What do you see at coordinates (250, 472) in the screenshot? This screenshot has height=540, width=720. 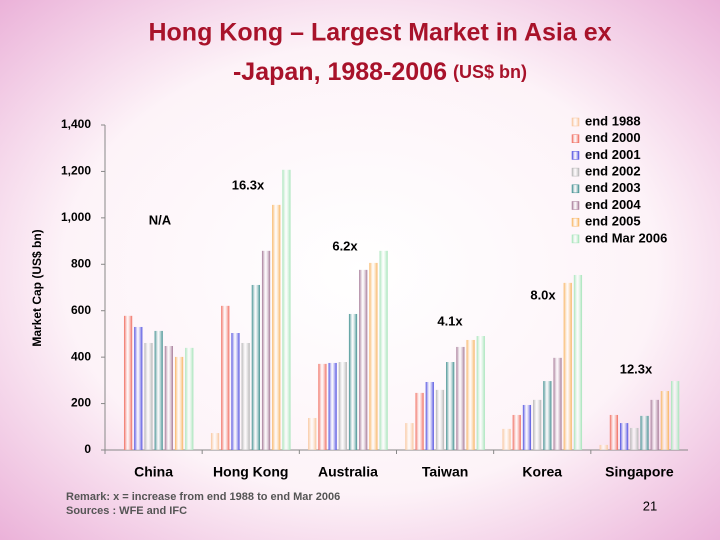 I see `x-tick-label: Hong Kong` at bounding box center [250, 472].